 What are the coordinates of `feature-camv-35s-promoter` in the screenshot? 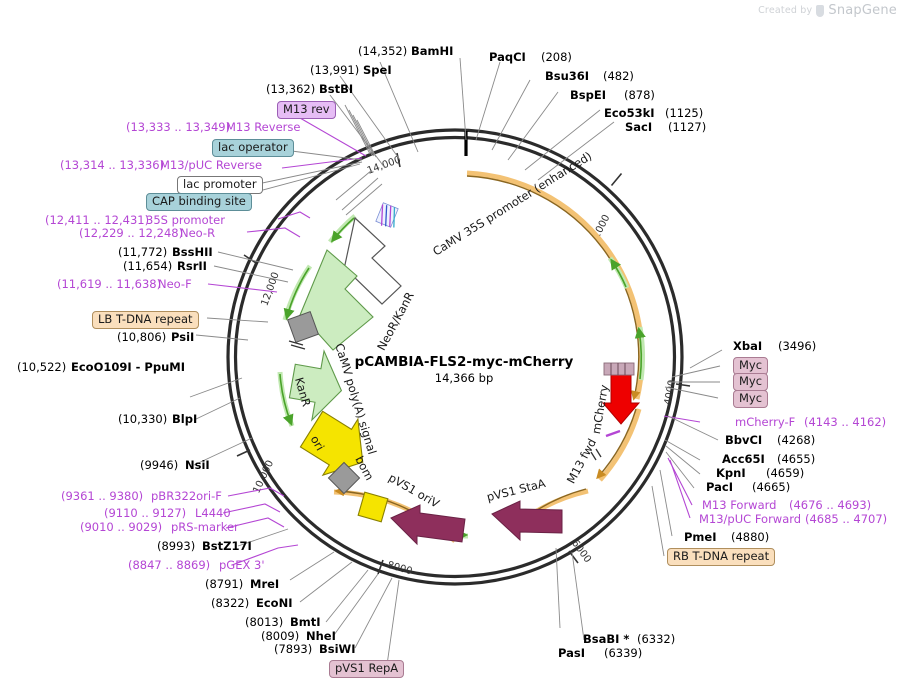 It's located at (370, 260).